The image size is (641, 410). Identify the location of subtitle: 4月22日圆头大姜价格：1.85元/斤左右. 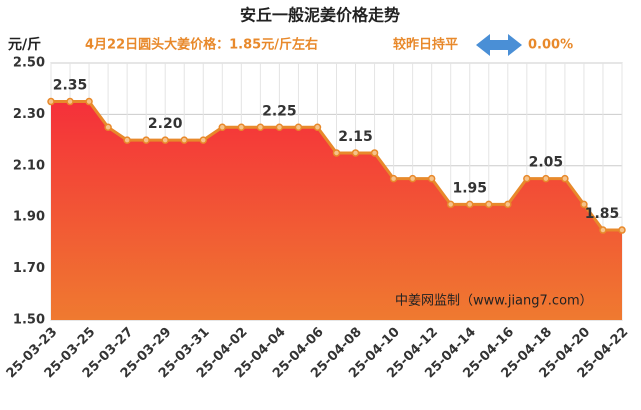
(201, 45).